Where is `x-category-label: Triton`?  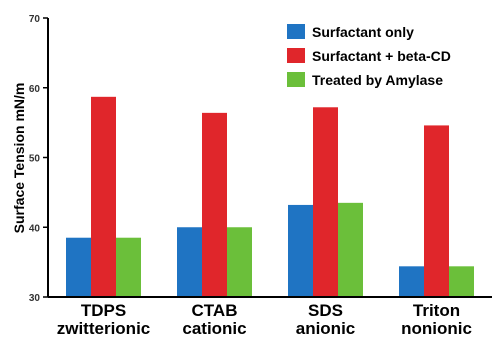
x-category-label: Triton is located at coordinates (436, 310).